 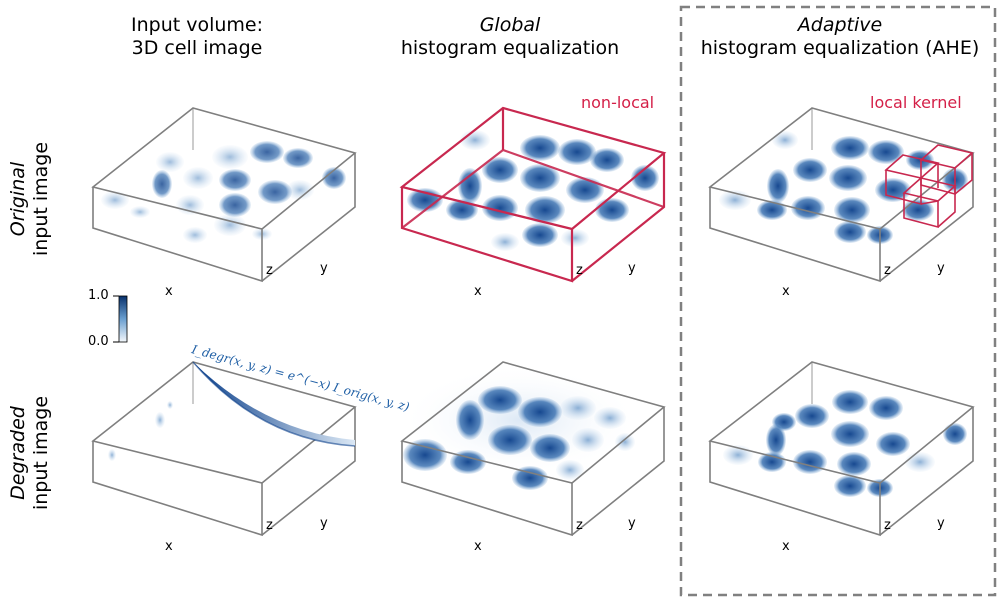 I want to click on cells-global-he-degraded, so click(x=520, y=427).